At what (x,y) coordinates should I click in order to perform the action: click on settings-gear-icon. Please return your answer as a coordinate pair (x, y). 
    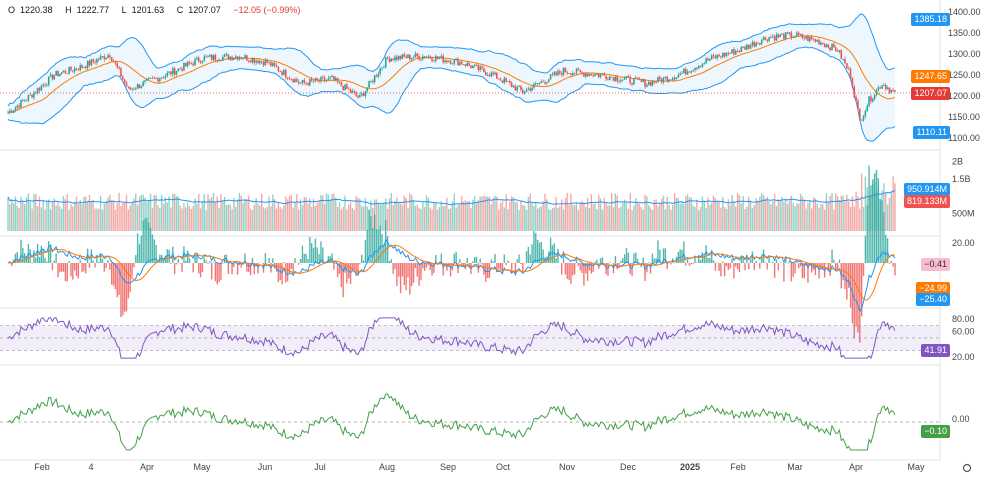
    Looking at the image, I should click on (967, 468).